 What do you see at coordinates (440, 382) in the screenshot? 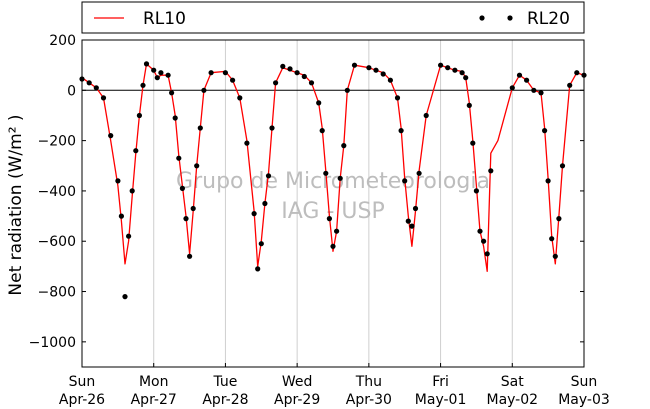
I see `x-tick-weekday: Fri` at bounding box center [440, 382].